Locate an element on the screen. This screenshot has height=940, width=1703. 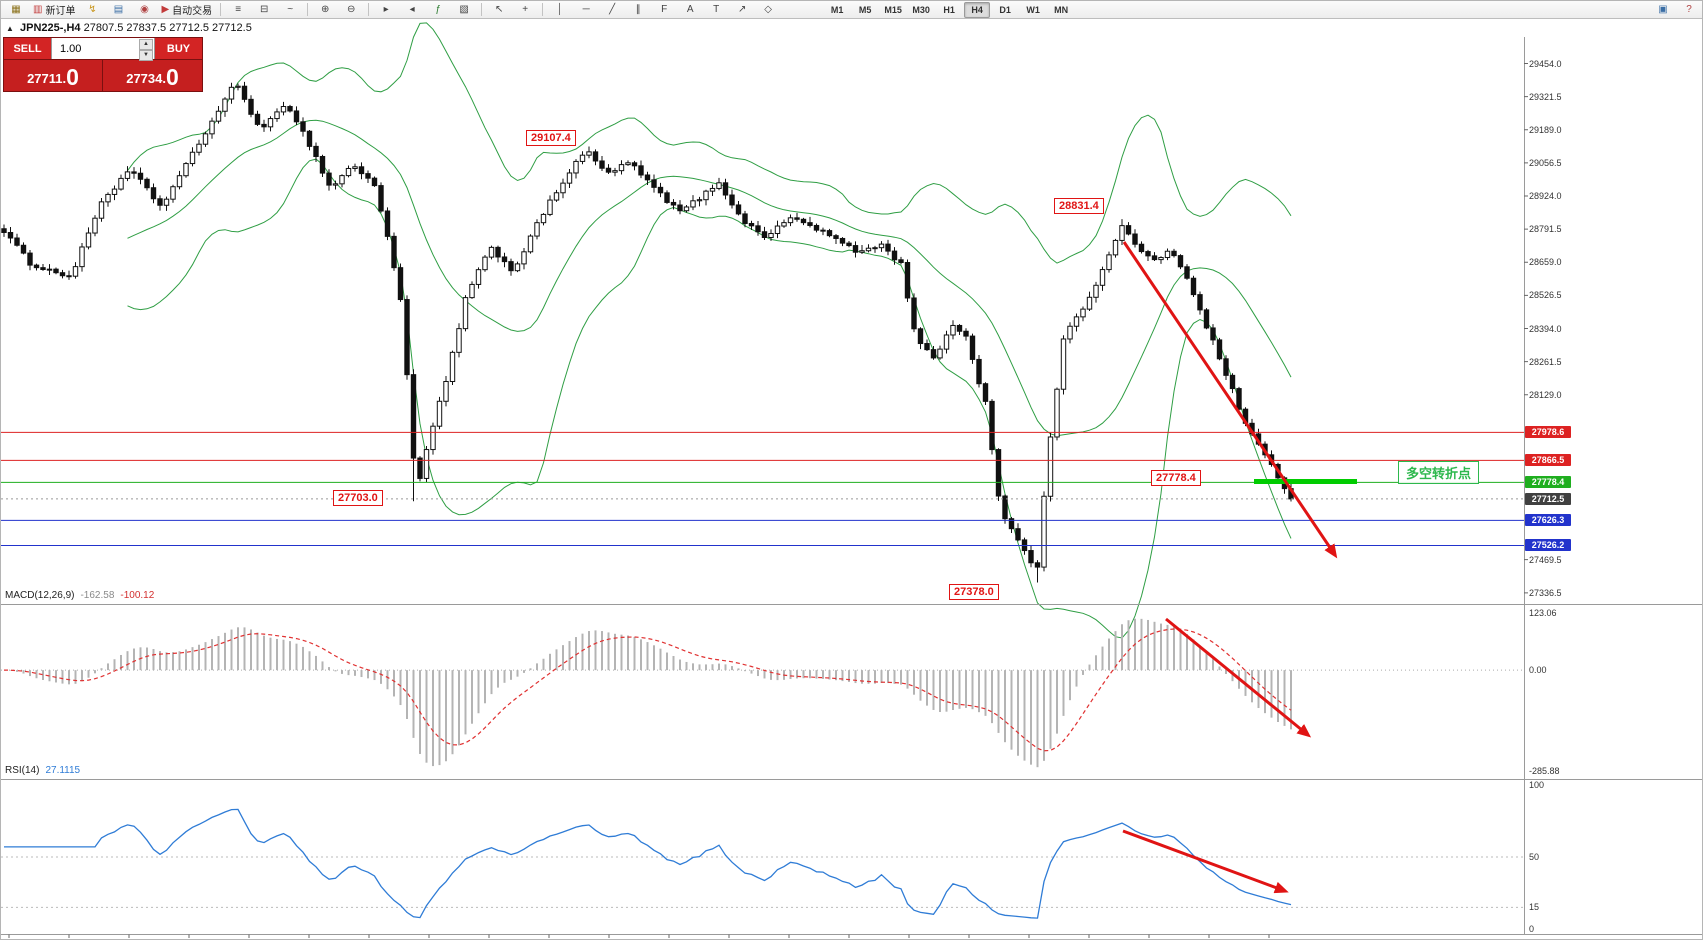
line-chart-icon: ~ is located at coordinates (290, 9).